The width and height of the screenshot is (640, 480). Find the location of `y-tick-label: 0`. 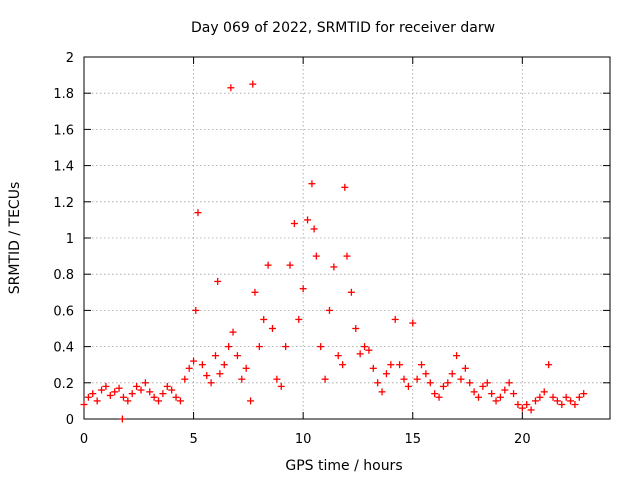

y-tick-label: 0 is located at coordinates (70, 420).